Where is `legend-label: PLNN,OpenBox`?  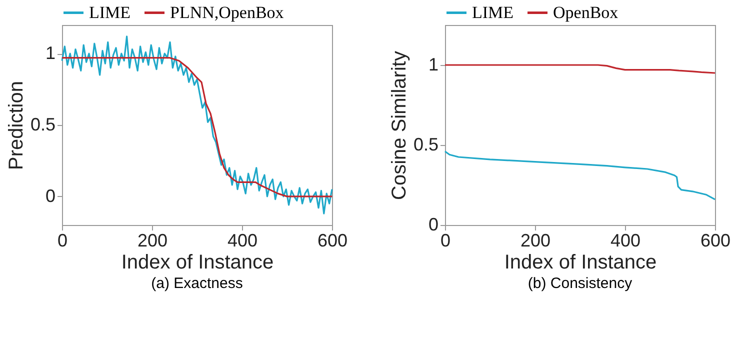 legend-label: PLNN,OpenBox is located at coordinates (227, 12).